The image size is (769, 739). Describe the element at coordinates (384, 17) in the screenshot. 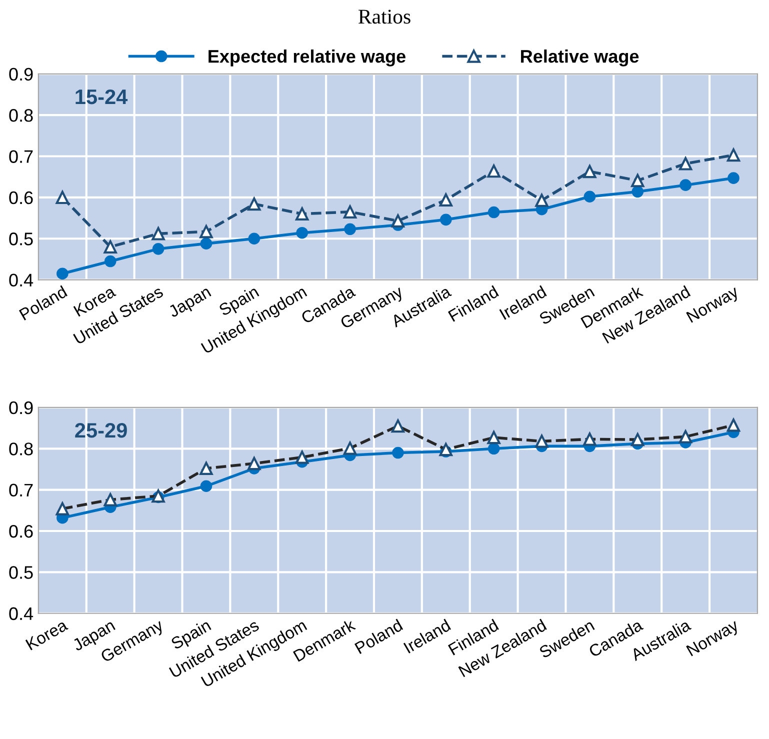

I see `chart-title: Ratios` at that location.